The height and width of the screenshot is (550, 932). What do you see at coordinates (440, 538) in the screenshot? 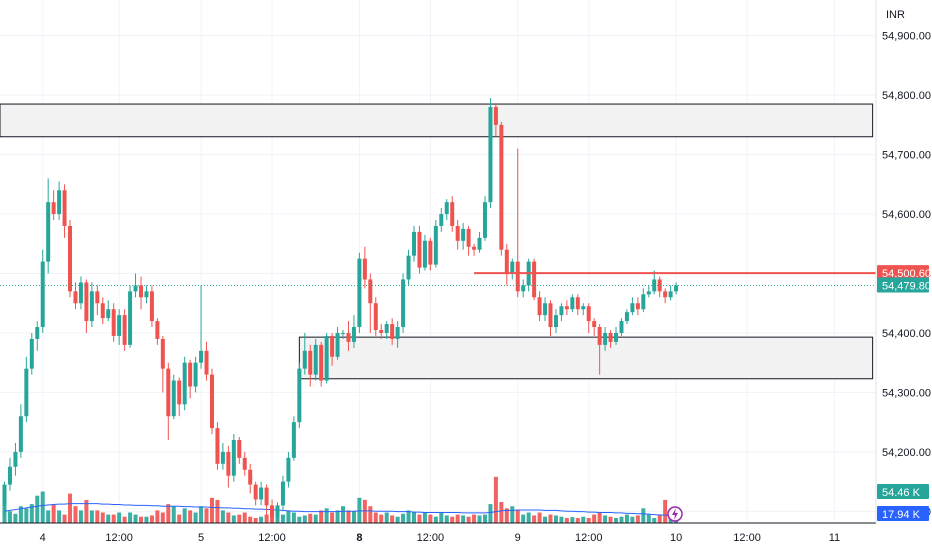
I see `time-axis: 4 12:00 5 12:00 8 12:00 9 12:00 10 12:00 11` at bounding box center [440, 538].